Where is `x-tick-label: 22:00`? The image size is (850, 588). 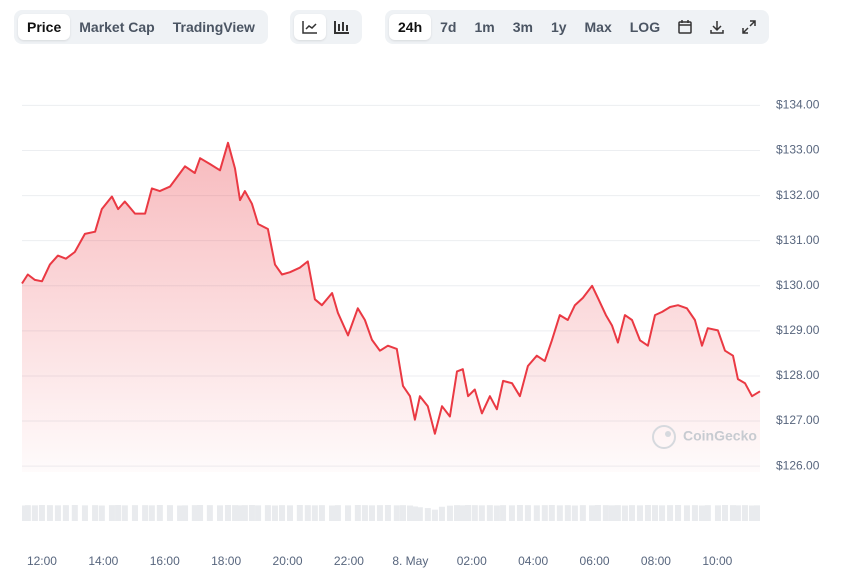 x-tick-label: 22:00 is located at coordinates (349, 561).